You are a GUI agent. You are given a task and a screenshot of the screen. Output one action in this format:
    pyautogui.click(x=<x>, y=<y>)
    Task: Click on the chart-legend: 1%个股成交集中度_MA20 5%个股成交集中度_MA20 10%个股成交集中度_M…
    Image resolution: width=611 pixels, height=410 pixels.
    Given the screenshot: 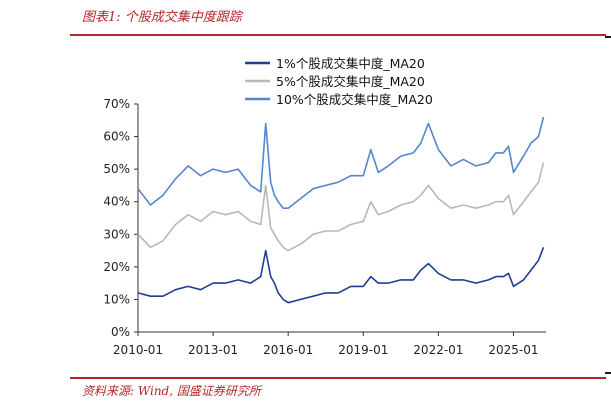 What is the action you would take?
    pyautogui.click(x=339, y=81)
    